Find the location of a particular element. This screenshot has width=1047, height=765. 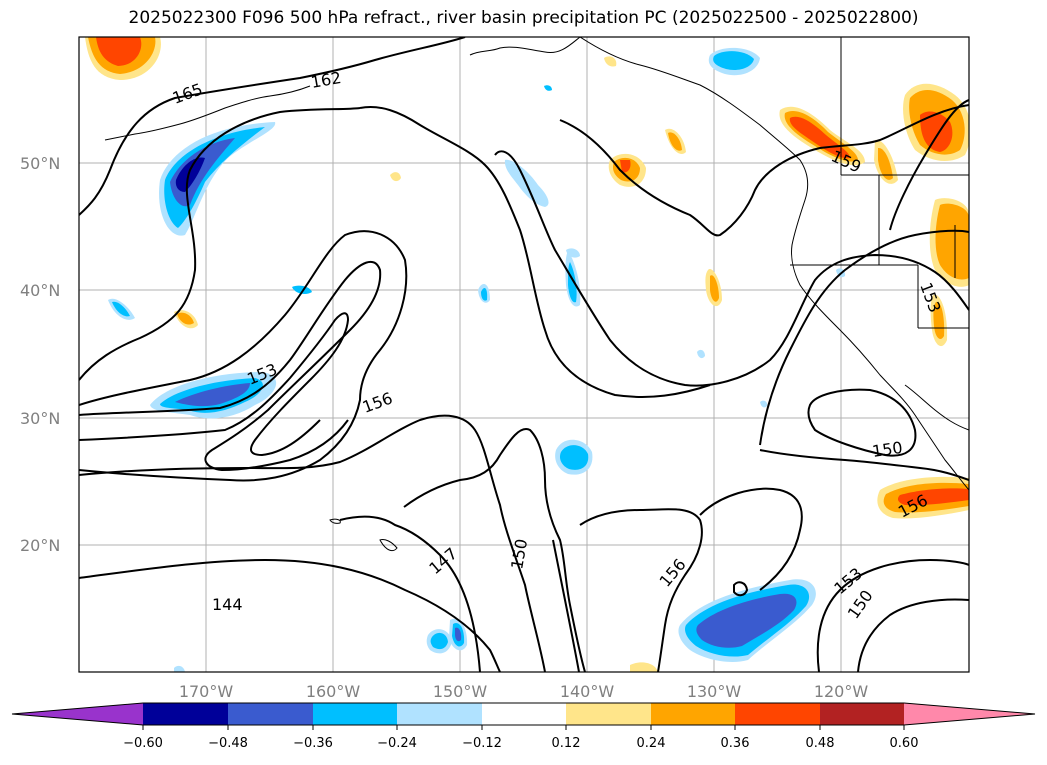

lat-label: 30°N is located at coordinates (40, 418).